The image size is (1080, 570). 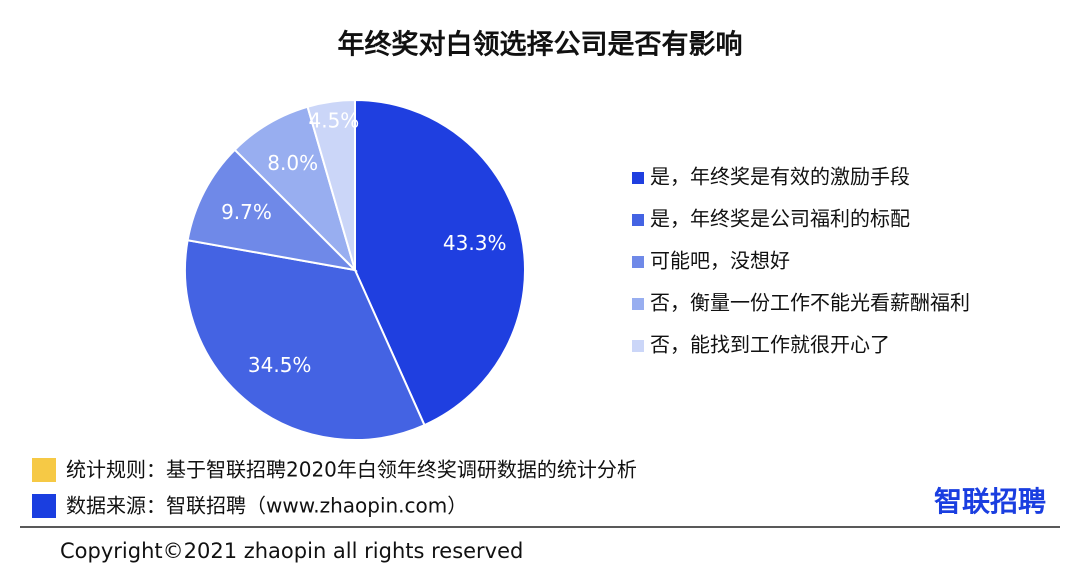 What do you see at coordinates (540, 45) in the screenshot?
I see `chart-title: 年终奖对白领选择公司是否有影响` at bounding box center [540, 45].